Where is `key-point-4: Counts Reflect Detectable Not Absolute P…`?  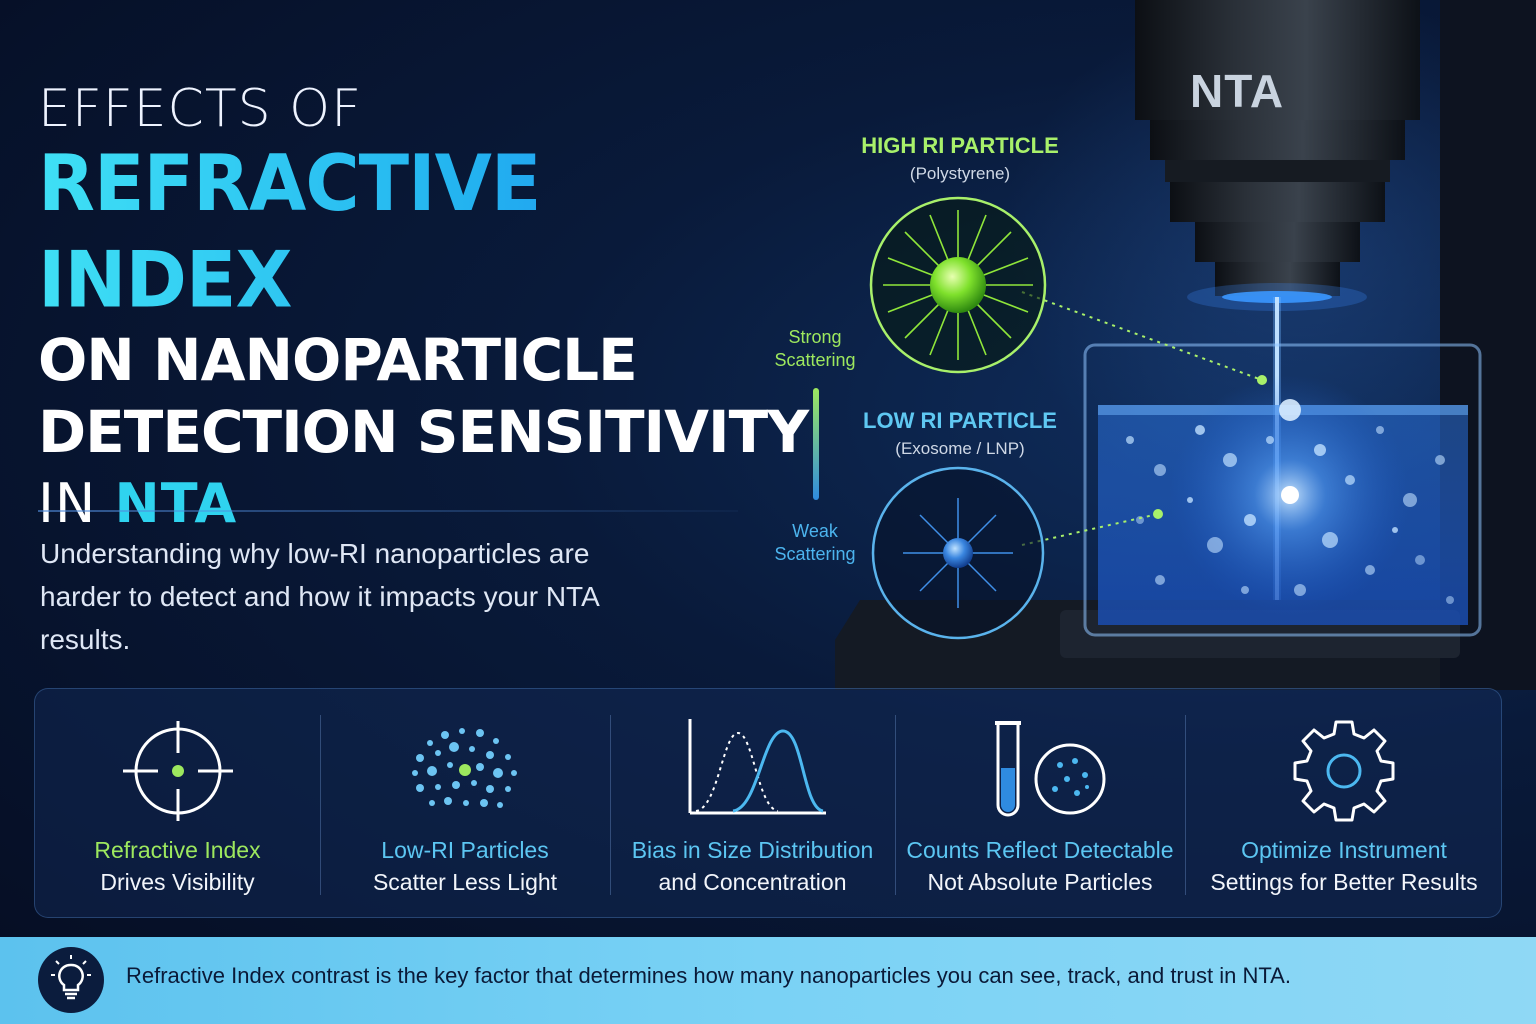
key-point-4: Counts Reflect Detectable Not Absolute P… is located at coordinates (1040, 804).